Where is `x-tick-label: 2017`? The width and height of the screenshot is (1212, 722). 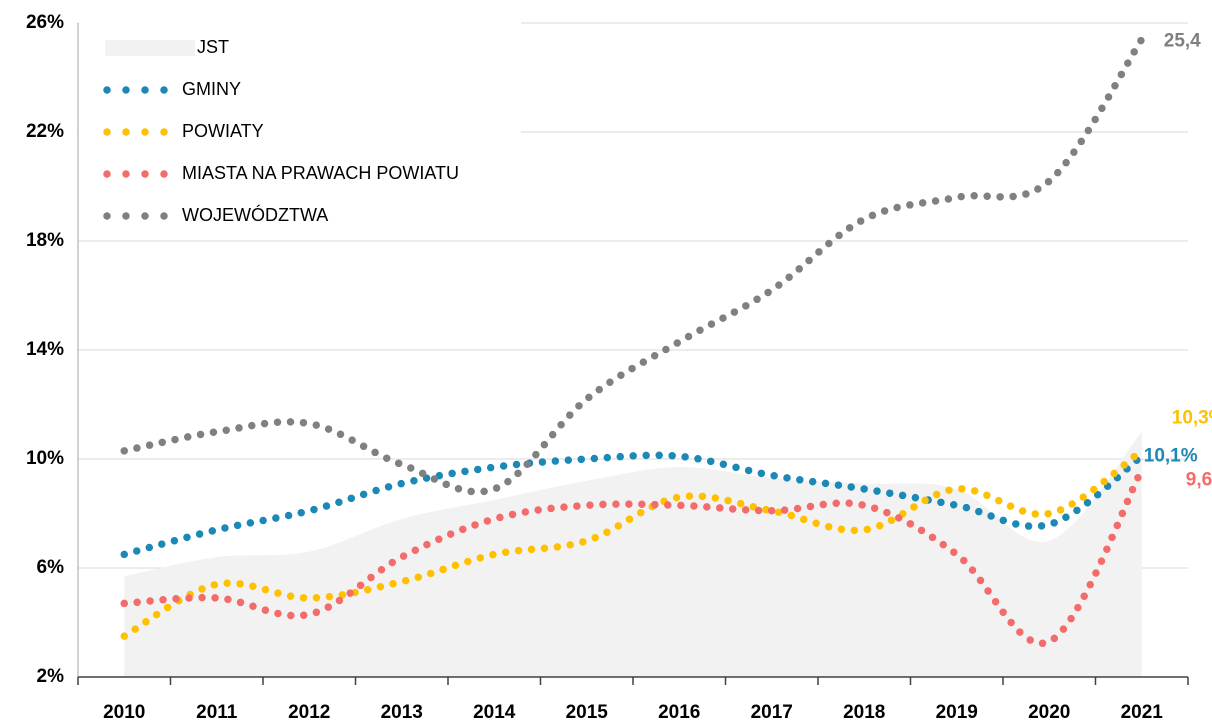
x-tick-label: 2017 is located at coordinates (772, 712).